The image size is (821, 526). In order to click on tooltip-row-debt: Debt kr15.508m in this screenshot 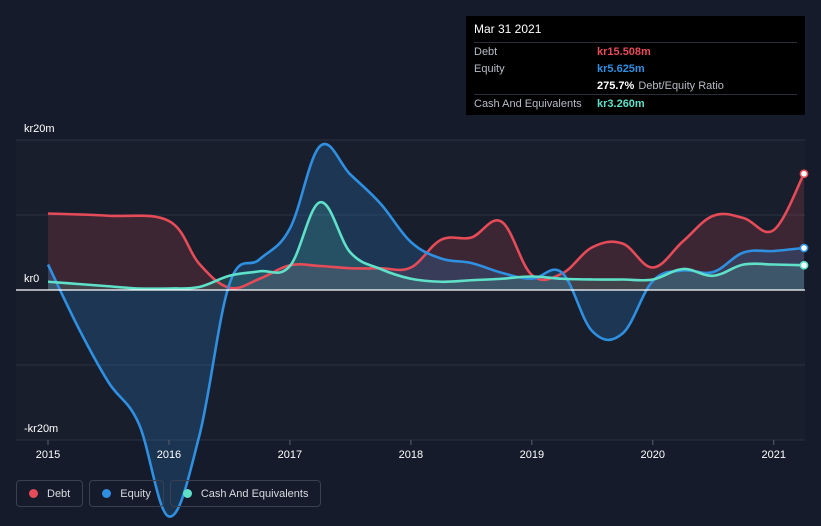, I will do `click(635, 51)`.